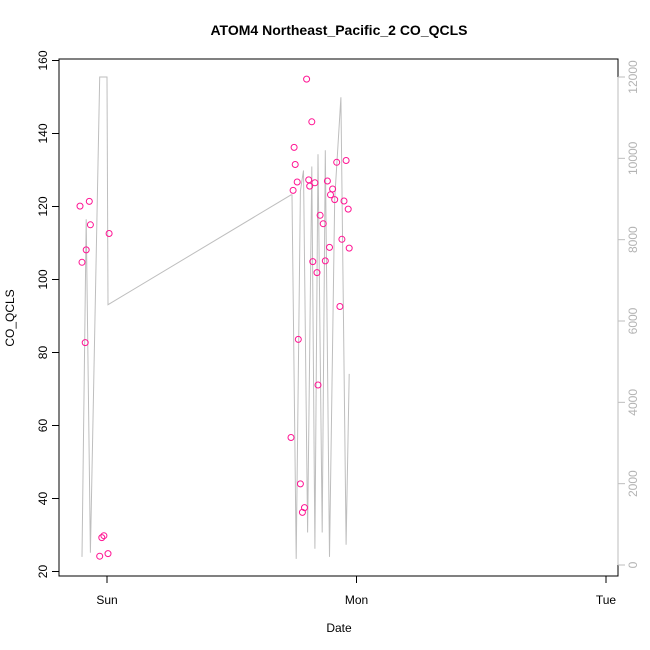 The image size is (650, 650). Describe the element at coordinates (633, 483) in the screenshot. I see `y2-tick-label: 2000` at that location.